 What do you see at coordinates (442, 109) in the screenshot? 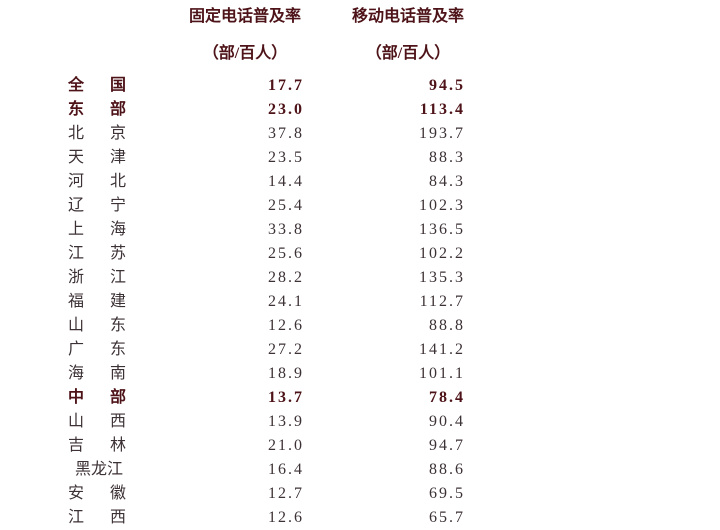
I see `mobile-phone-rate-value: 113.4` at bounding box center [442, 109].